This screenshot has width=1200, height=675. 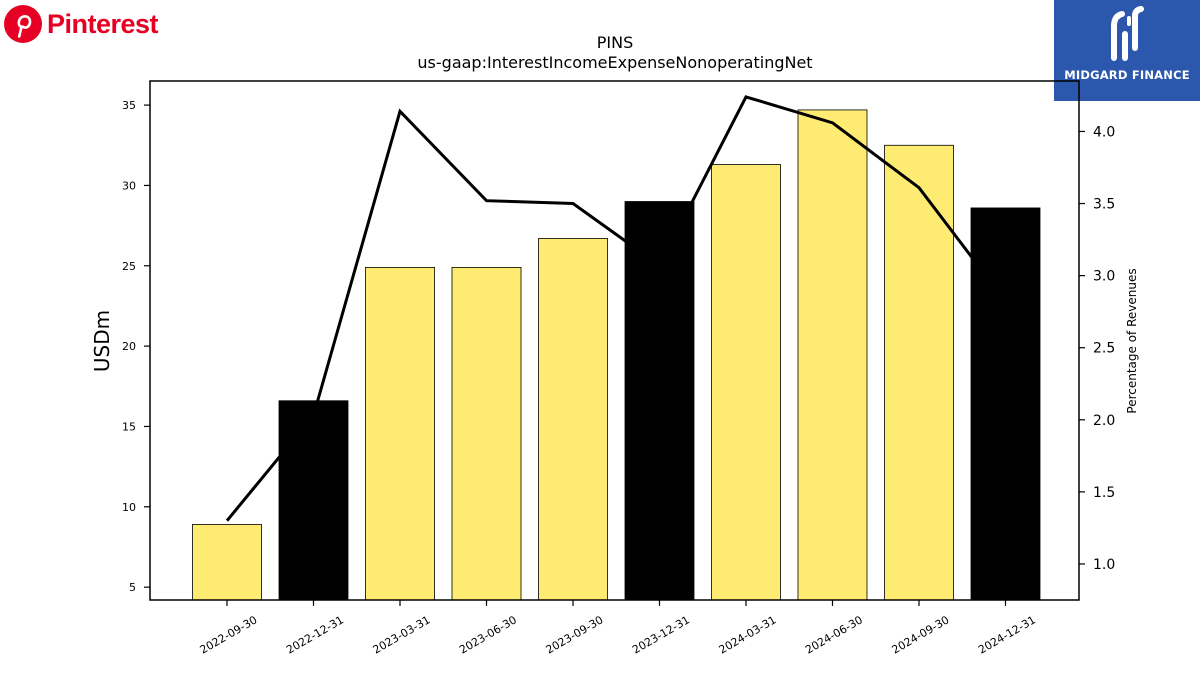 I want to click on y2-tick-label: 1.0, so click(x=1104, y=565).